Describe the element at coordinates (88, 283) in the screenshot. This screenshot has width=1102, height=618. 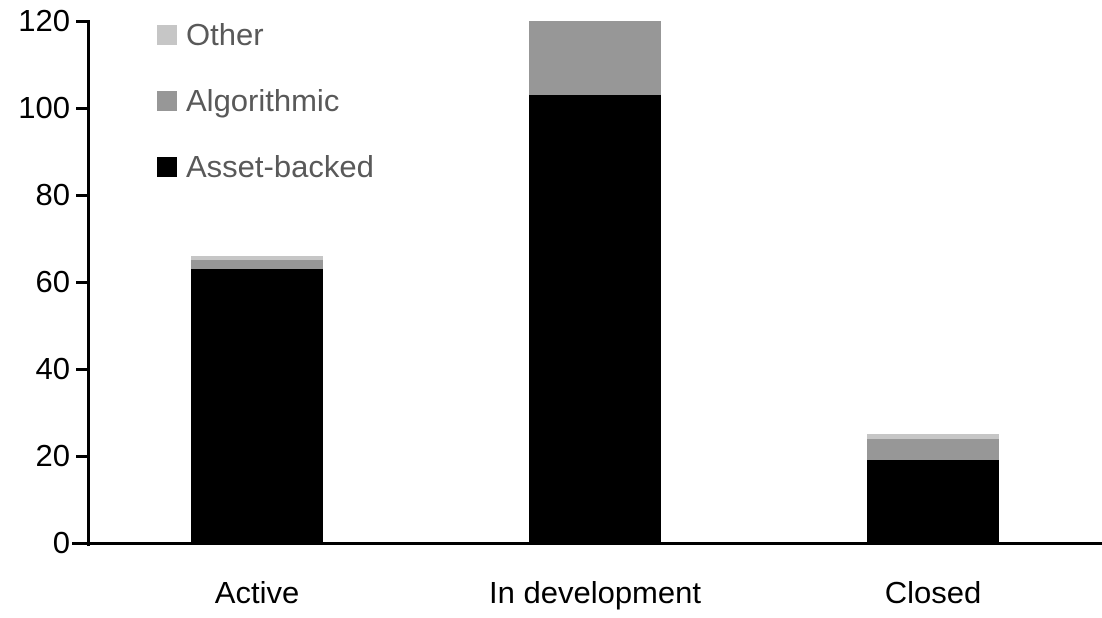
I see `y-axis-line` at that location.